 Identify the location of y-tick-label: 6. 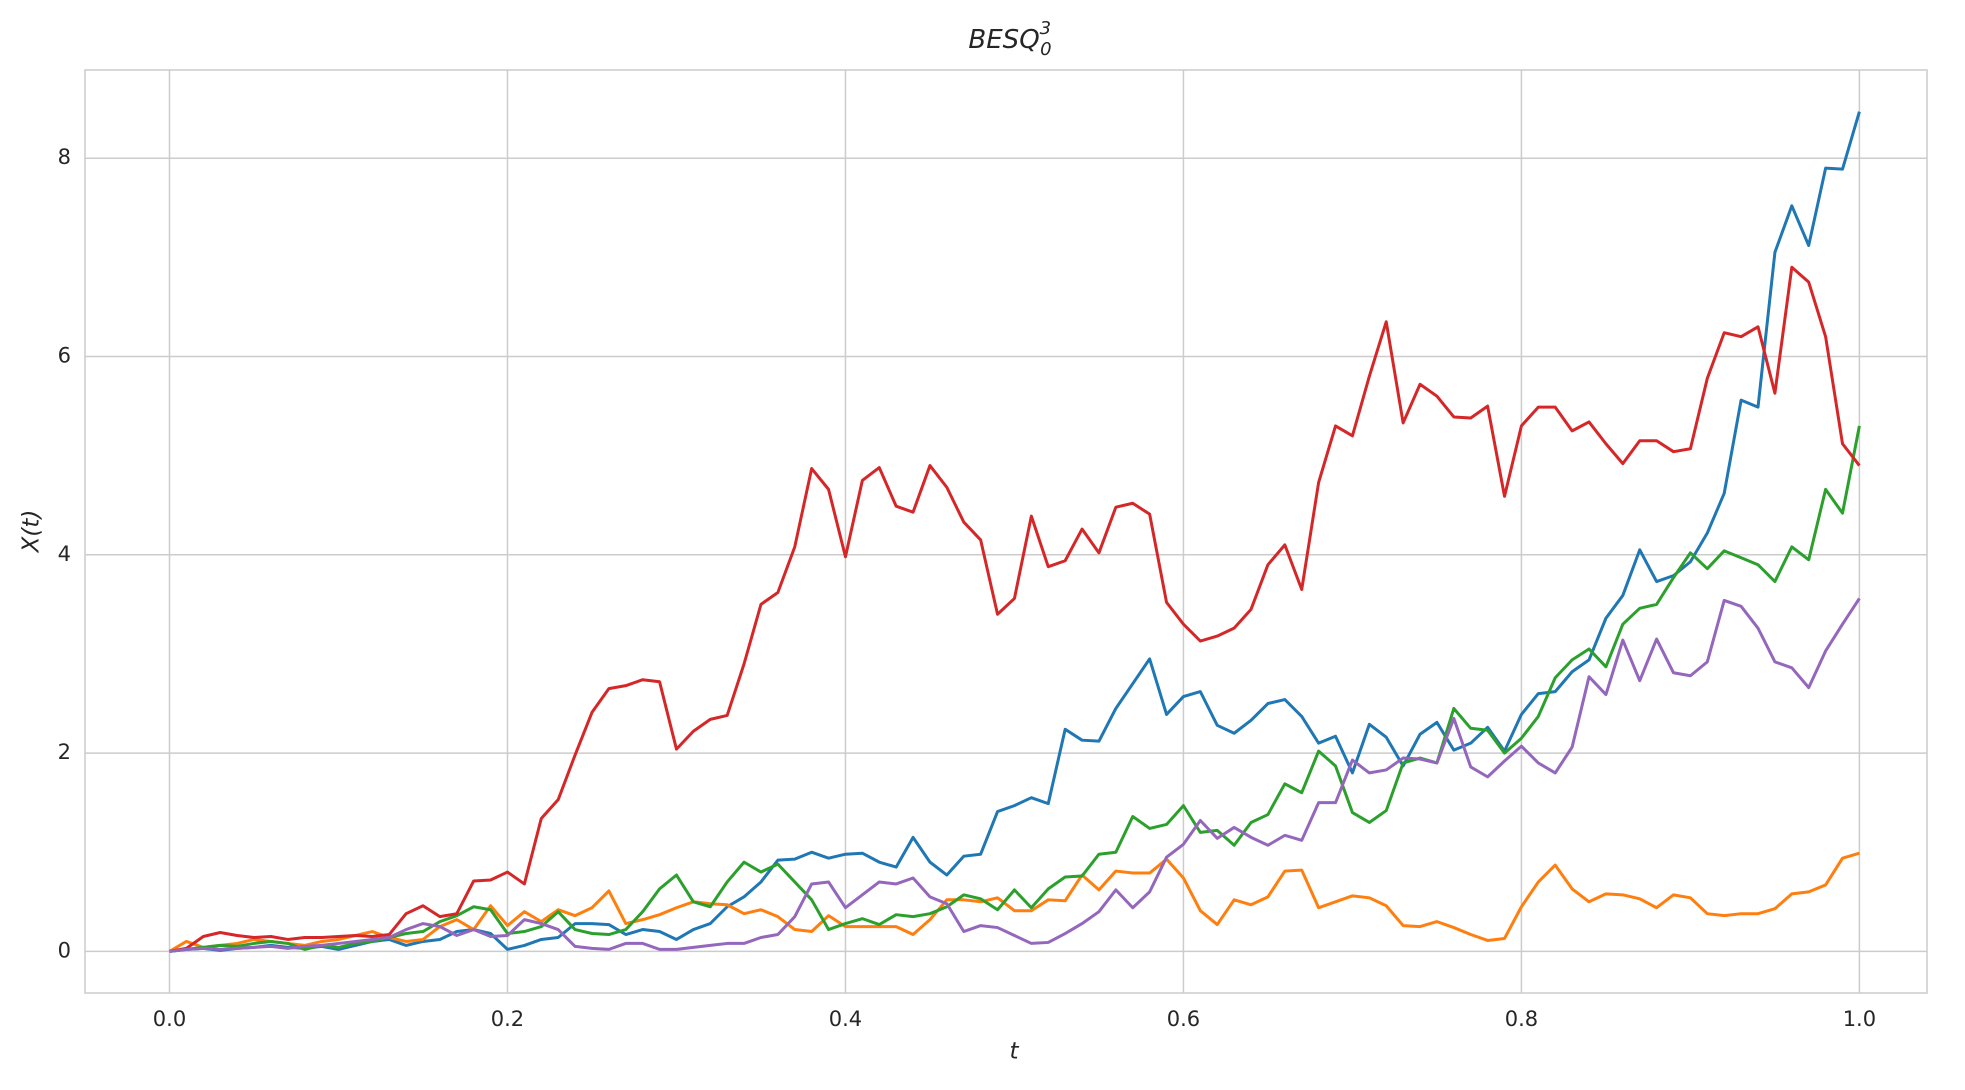
(64, 356).